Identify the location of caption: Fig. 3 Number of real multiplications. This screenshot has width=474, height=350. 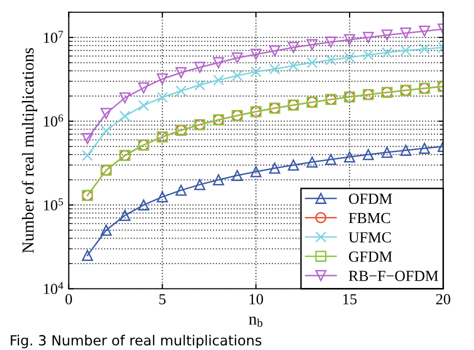
(136, 341).